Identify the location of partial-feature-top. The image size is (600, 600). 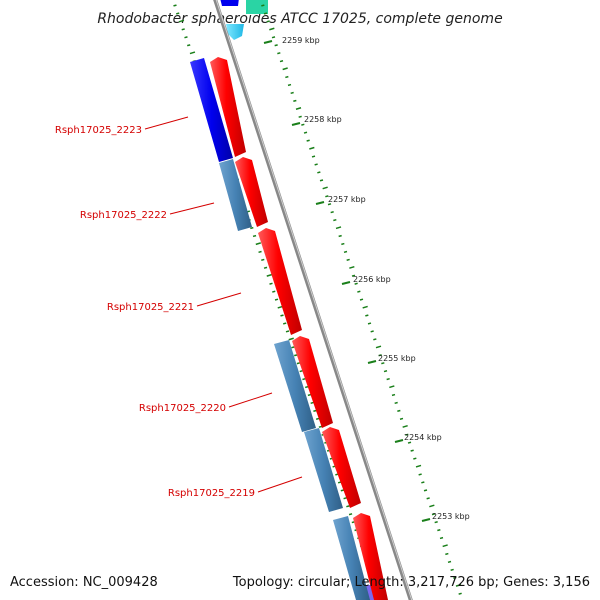
(243, 20).